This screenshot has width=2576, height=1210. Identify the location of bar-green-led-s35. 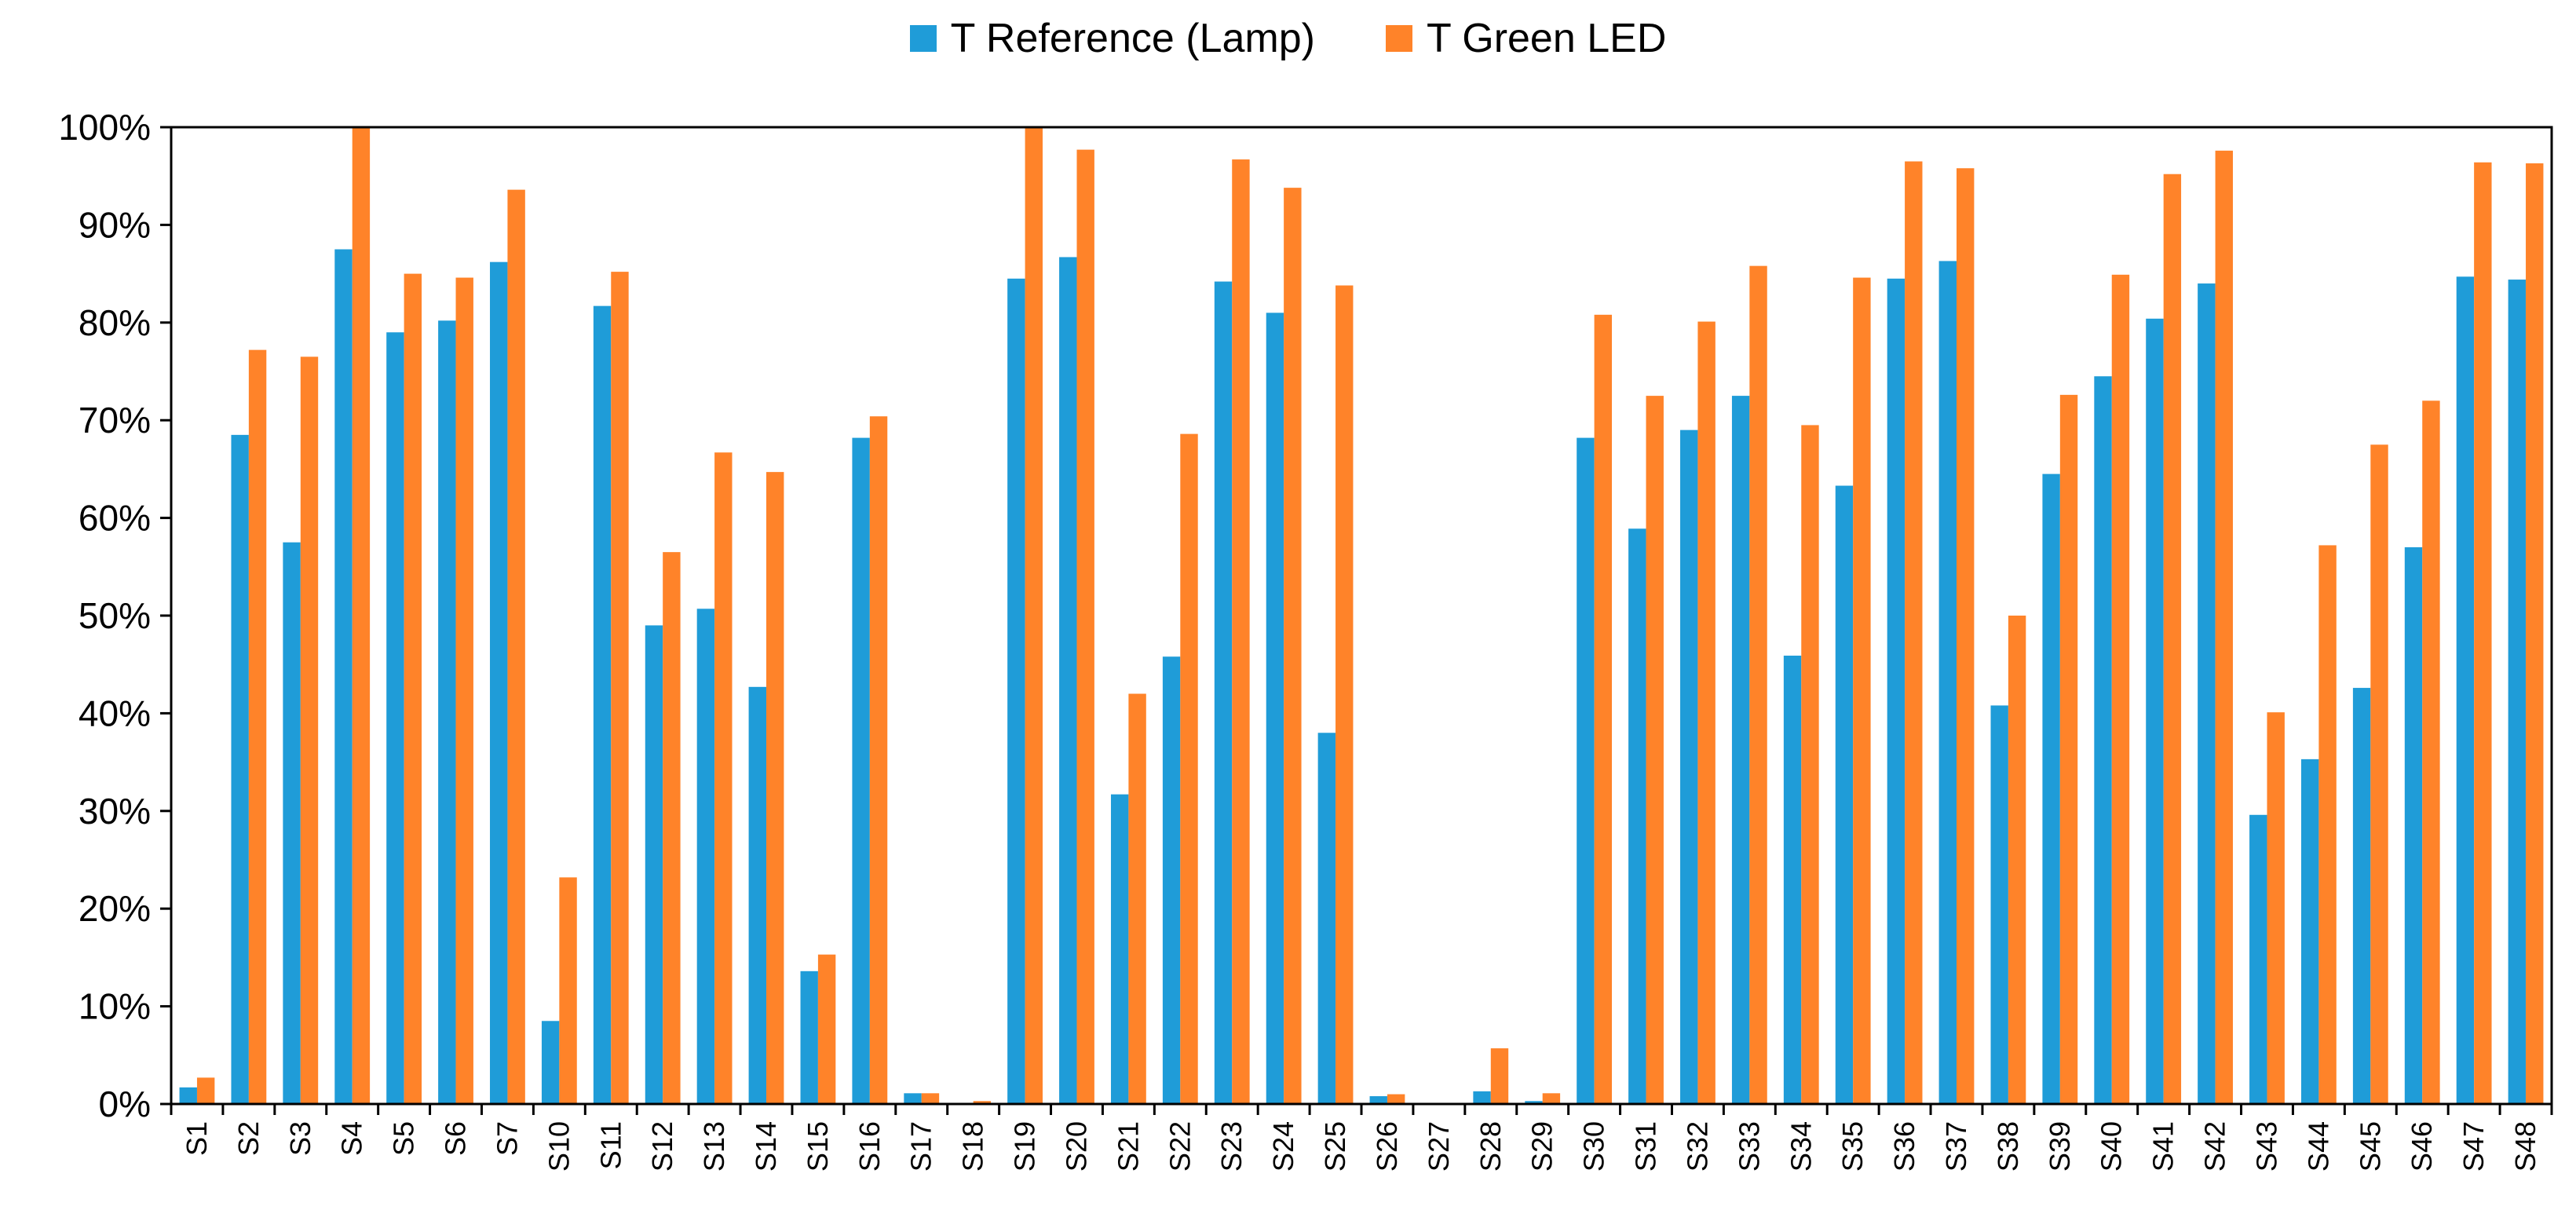
(1862, 691).